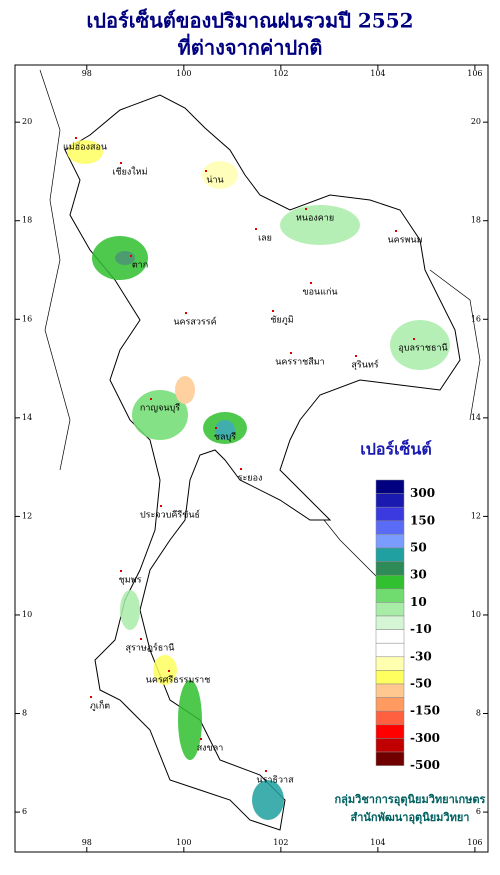 This screenshot has width=500, height=875. Describe the element at coordinates (265, 239) in the screenshot. I see `province-label: เลย` at that location.